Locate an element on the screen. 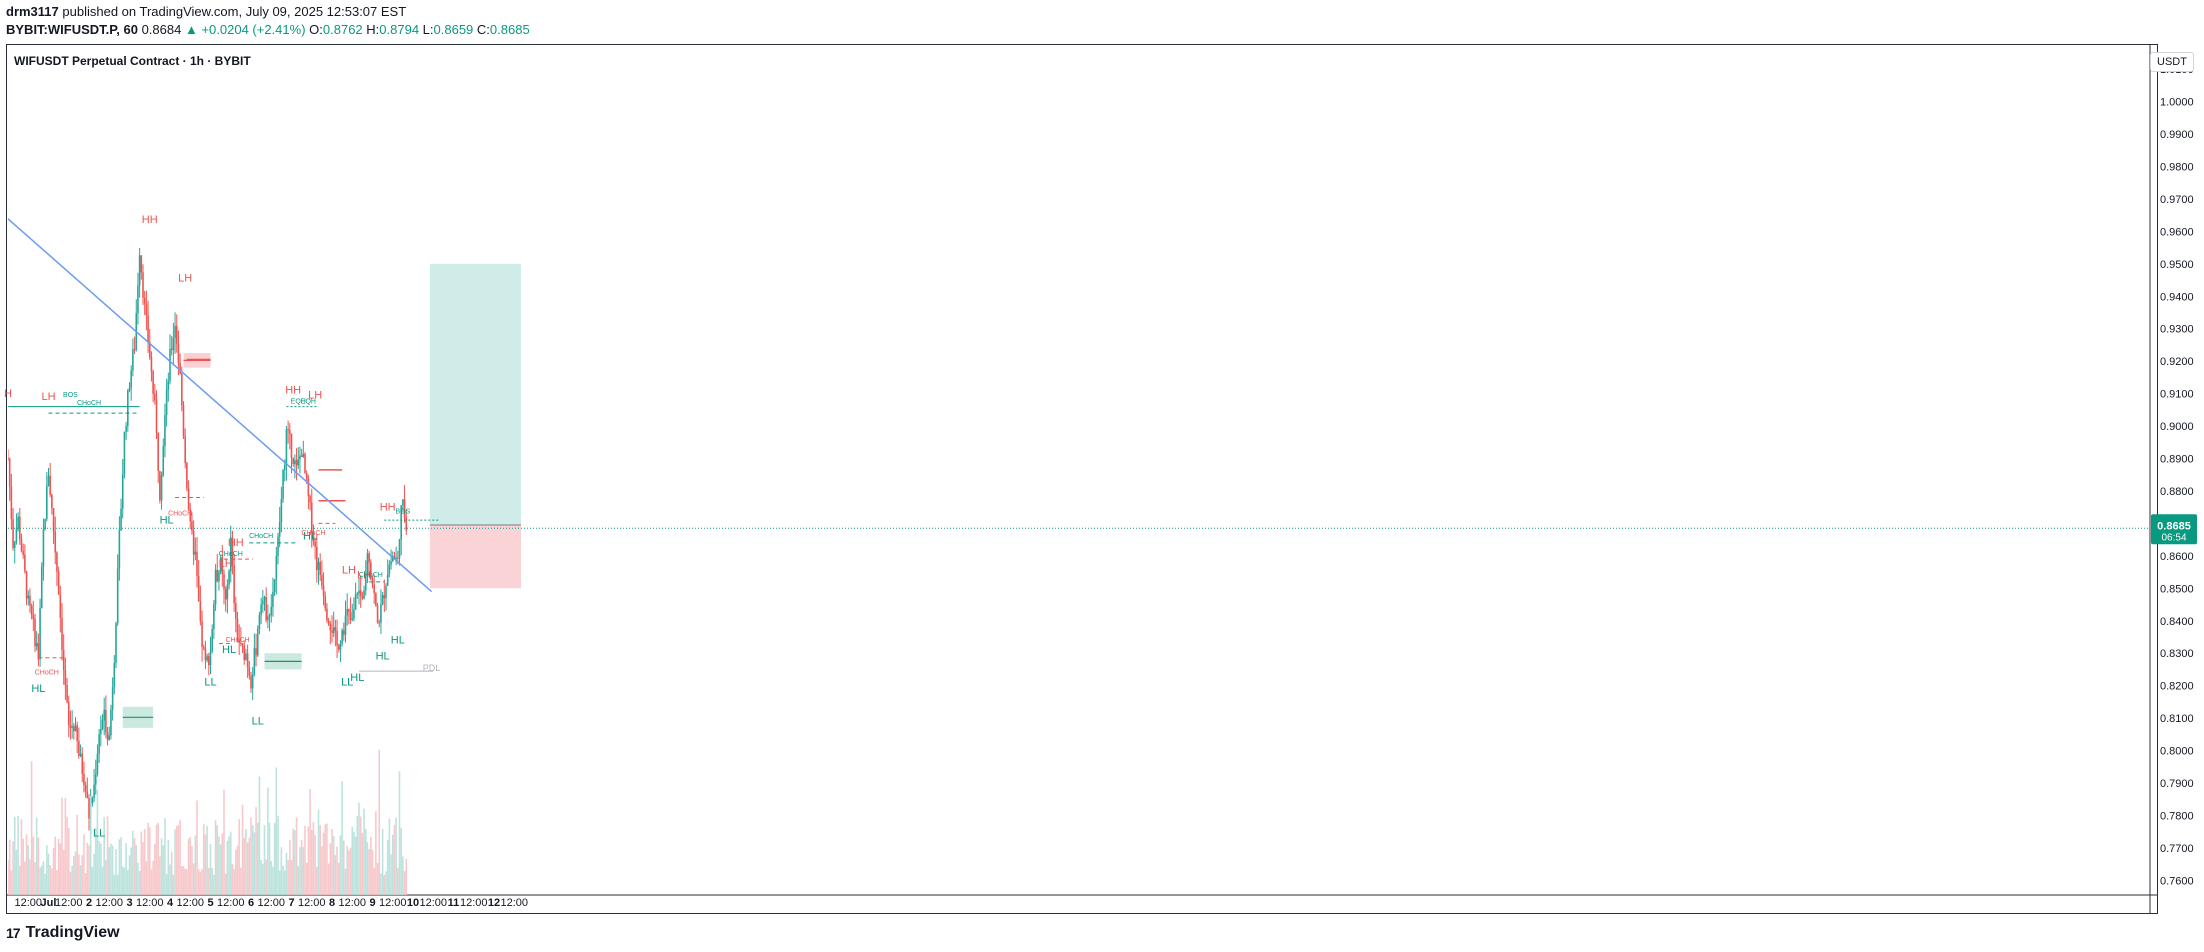 The width and height of the screenshot is (2204, 952). symbol-label: BYBIT:WIFUSDT.P, 60 is located at coordinates (72, 29).